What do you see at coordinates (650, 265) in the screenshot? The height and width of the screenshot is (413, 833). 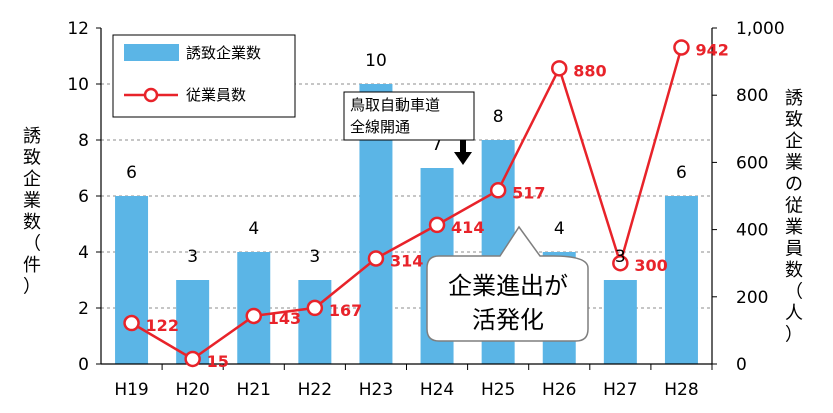 I see `line-value-label: 300` at bounding box center [650, 265].